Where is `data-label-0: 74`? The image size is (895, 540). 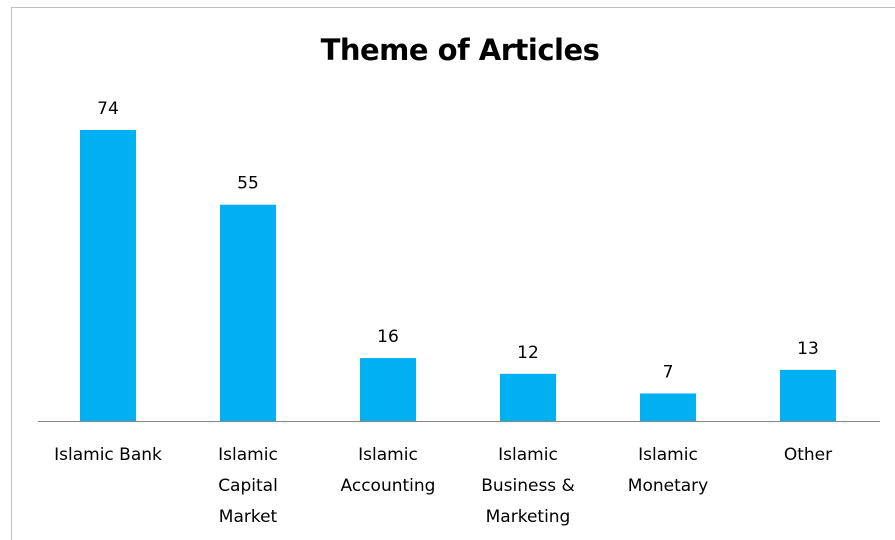
data-label-0: 74 is located at coordinates (108, 109).